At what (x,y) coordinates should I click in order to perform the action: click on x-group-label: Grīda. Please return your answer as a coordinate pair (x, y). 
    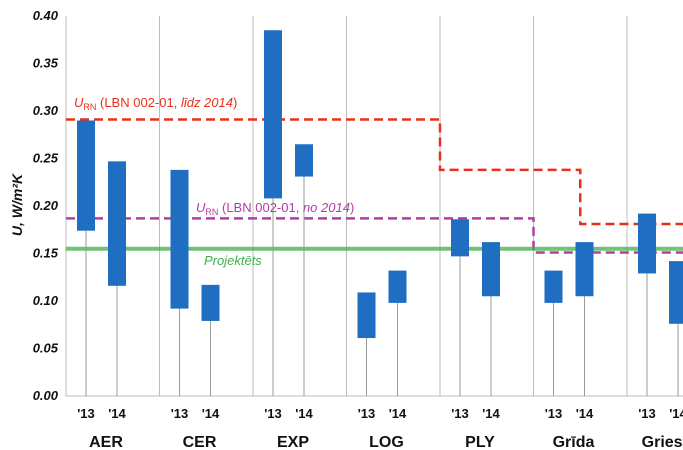
    Looking at the image, I should click on (574, 442).